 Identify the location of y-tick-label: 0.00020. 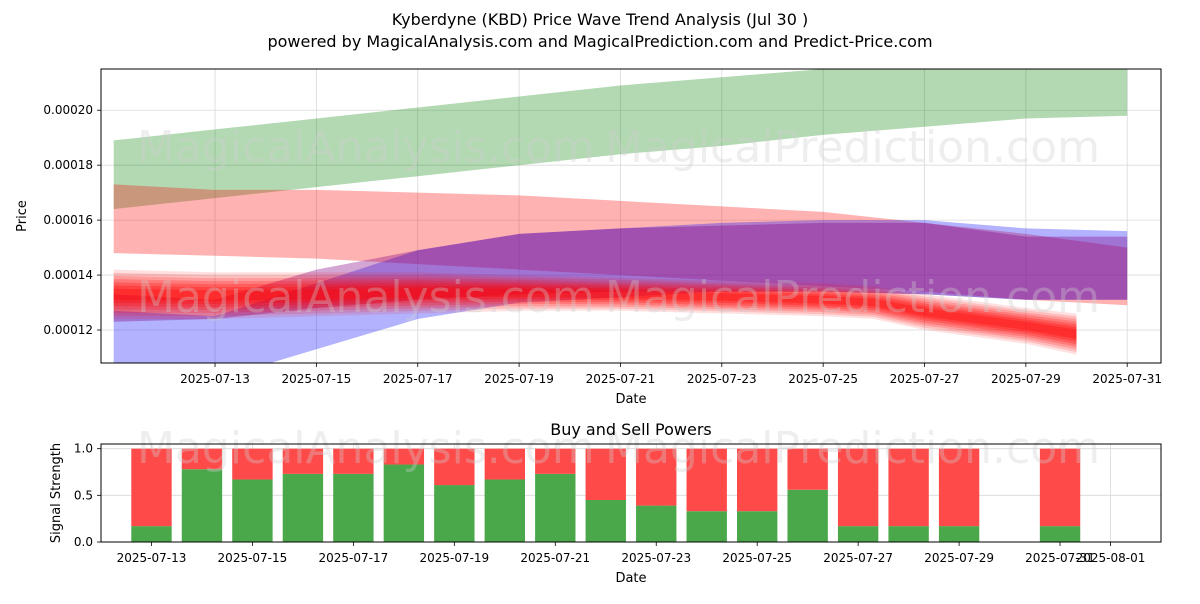
(68, 110).